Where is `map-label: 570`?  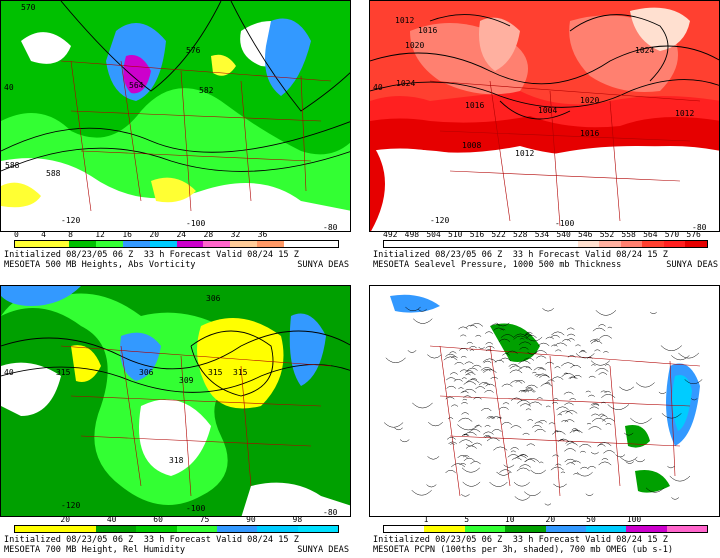 map-label: 570 is located at coordinates (28, 7).